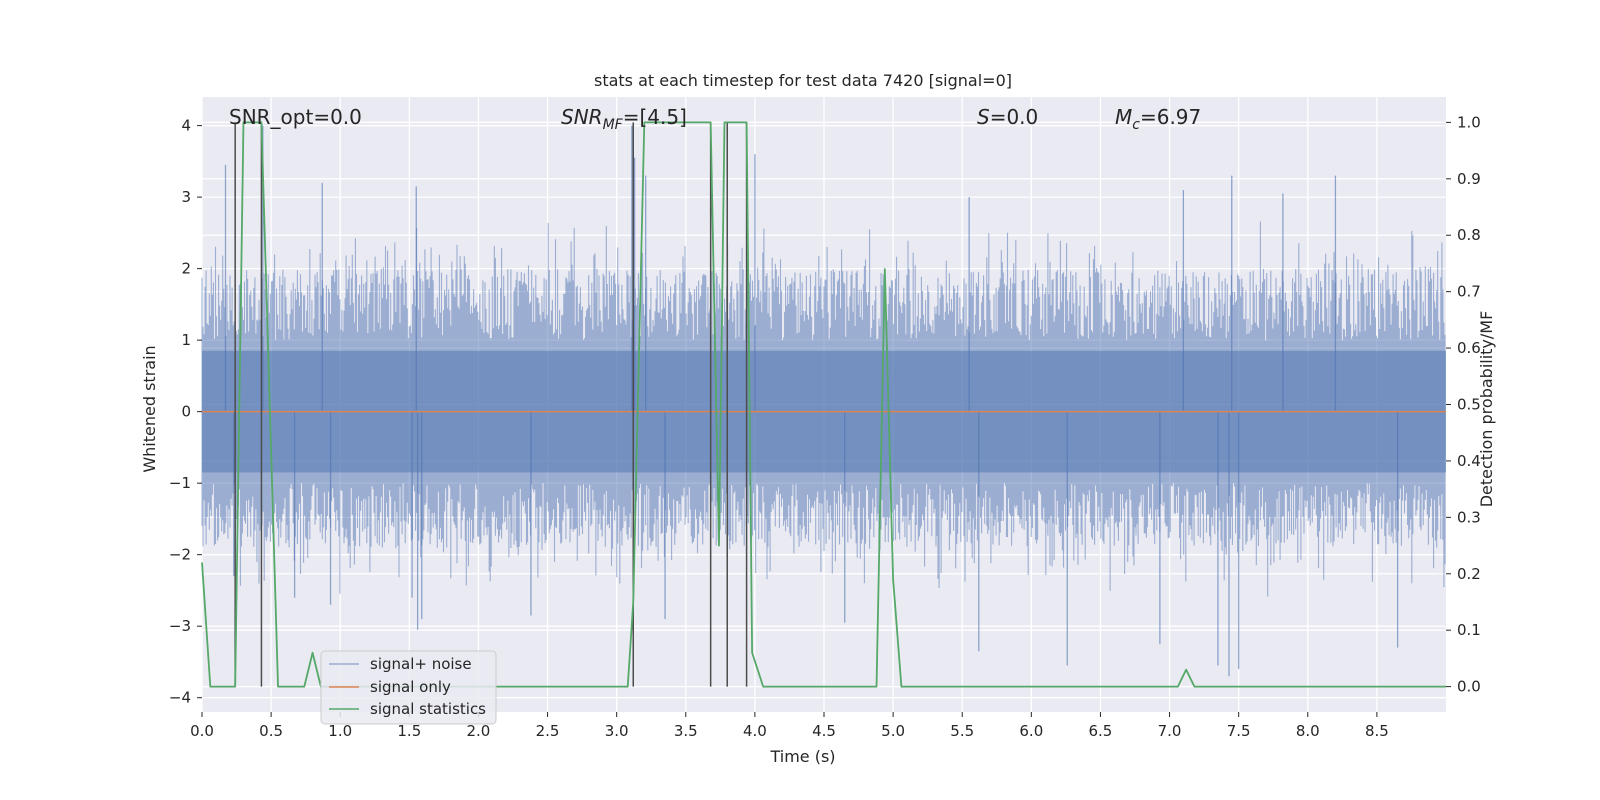  I want to click on annotation-snr-opt: SNR_opt=0.0, so click(295, 117).